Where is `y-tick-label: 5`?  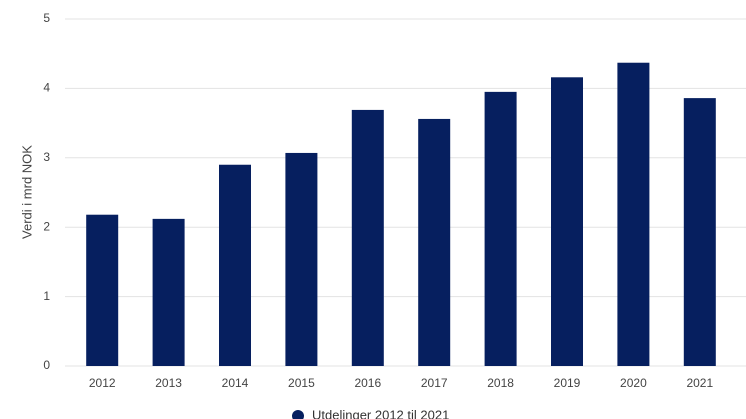 y-tick-label: 5 is located at coordinates (46, 18).